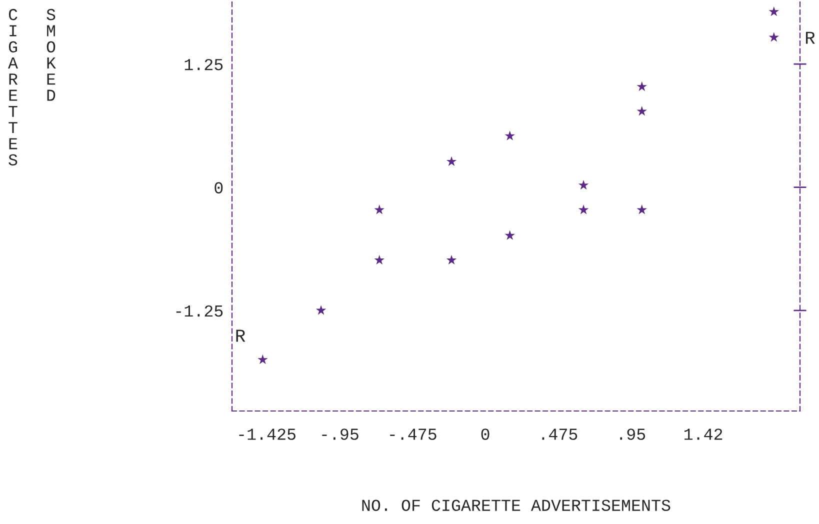  I want to click on text: R, so click(810, 38).